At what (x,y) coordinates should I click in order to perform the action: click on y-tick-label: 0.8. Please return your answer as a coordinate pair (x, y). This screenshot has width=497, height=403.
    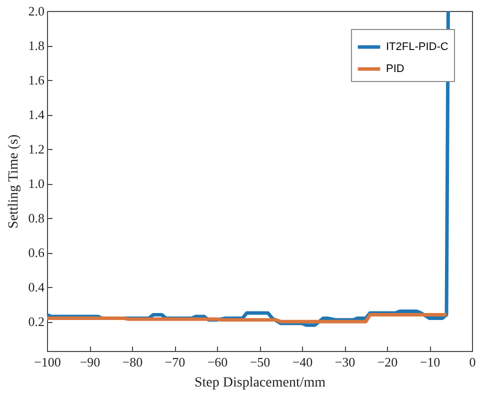
    Looking at the image, I should click on (36, 218).